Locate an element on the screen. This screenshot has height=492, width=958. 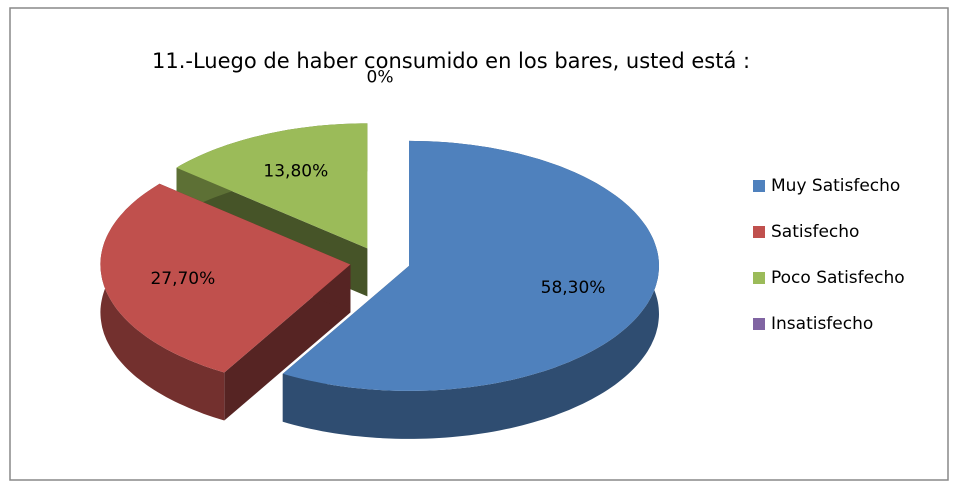
data-label: 58,30% is located at coordinates (573, 288).